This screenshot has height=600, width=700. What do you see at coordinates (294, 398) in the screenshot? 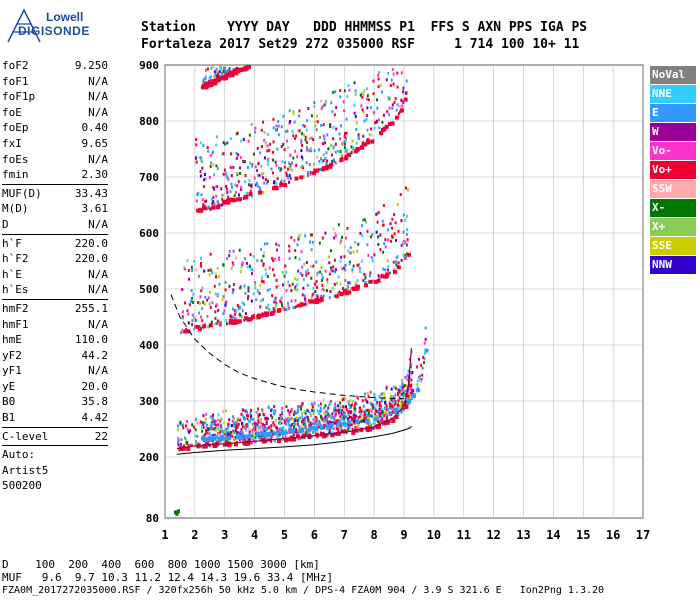
I see `o-trace-line` at bounding box center [294, 398].